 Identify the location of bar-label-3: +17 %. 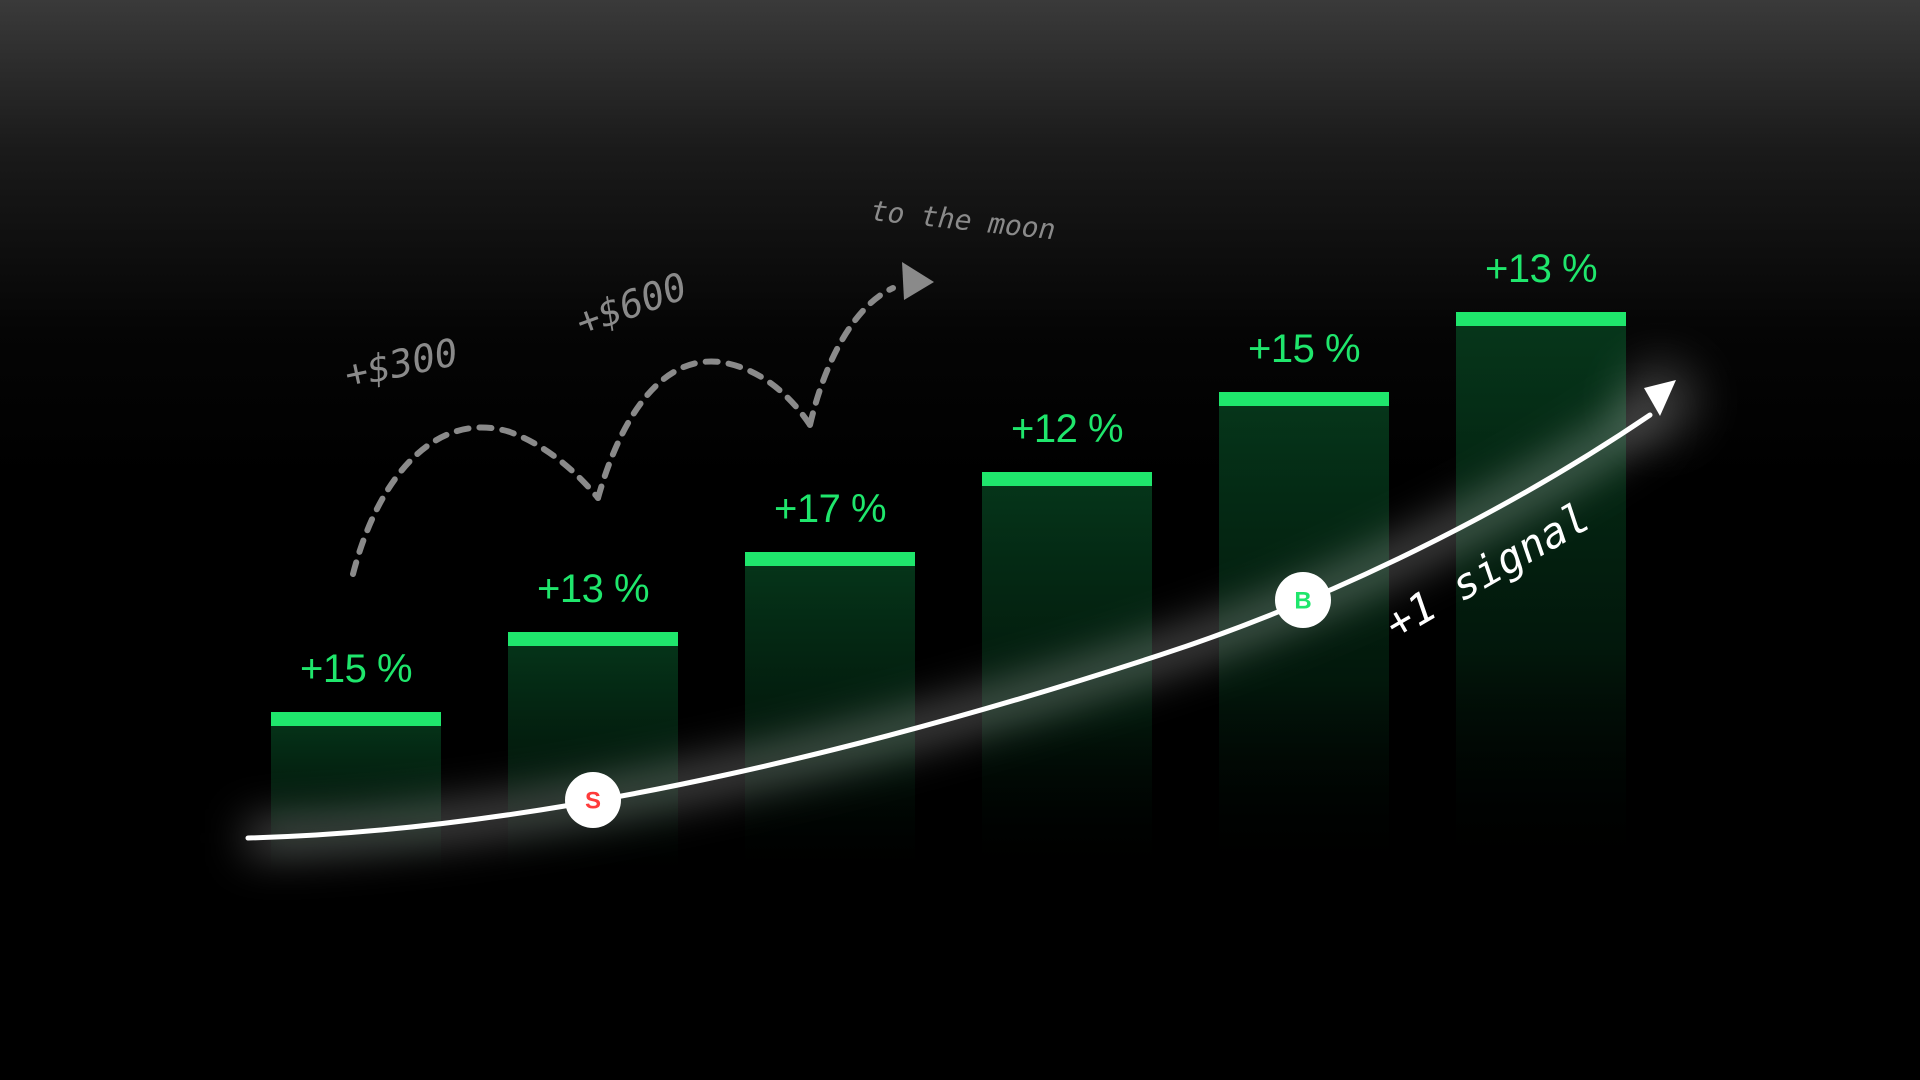
(830, 509).